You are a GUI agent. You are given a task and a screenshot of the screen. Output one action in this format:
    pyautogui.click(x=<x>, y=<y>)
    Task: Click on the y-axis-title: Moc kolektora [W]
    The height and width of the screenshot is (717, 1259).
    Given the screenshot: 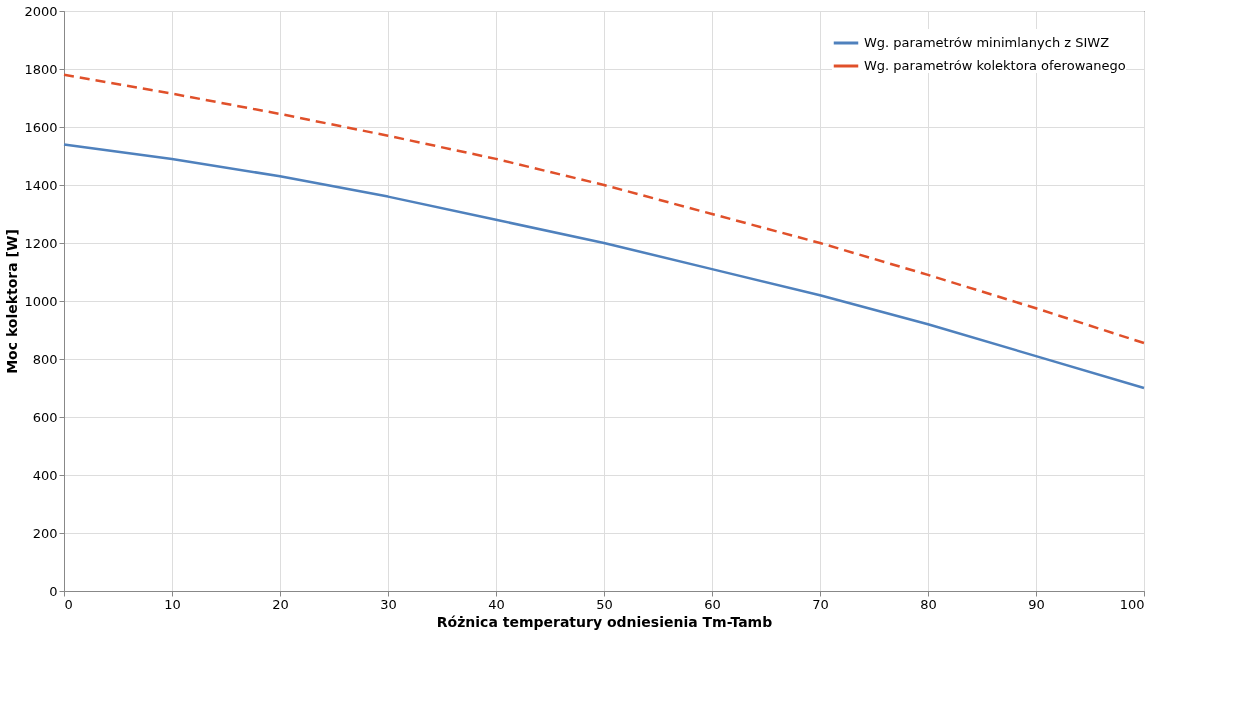 What is the action you would take?
    pyautogui.click(x=12, y=301)
    